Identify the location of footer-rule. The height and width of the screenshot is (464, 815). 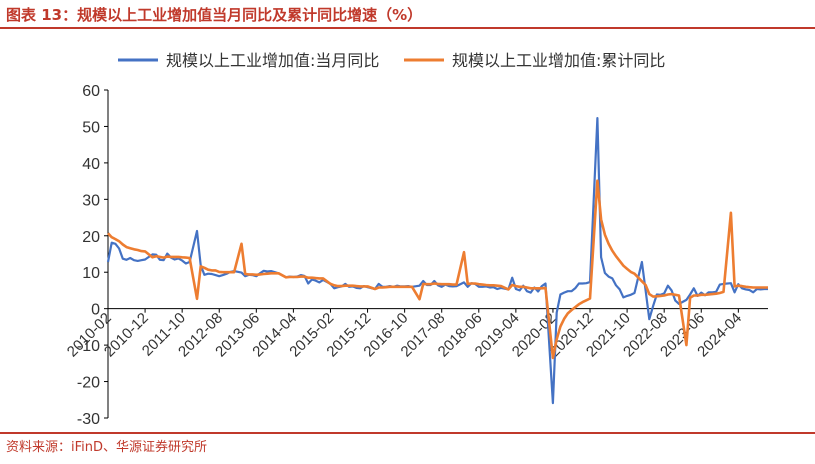
(407, 433).